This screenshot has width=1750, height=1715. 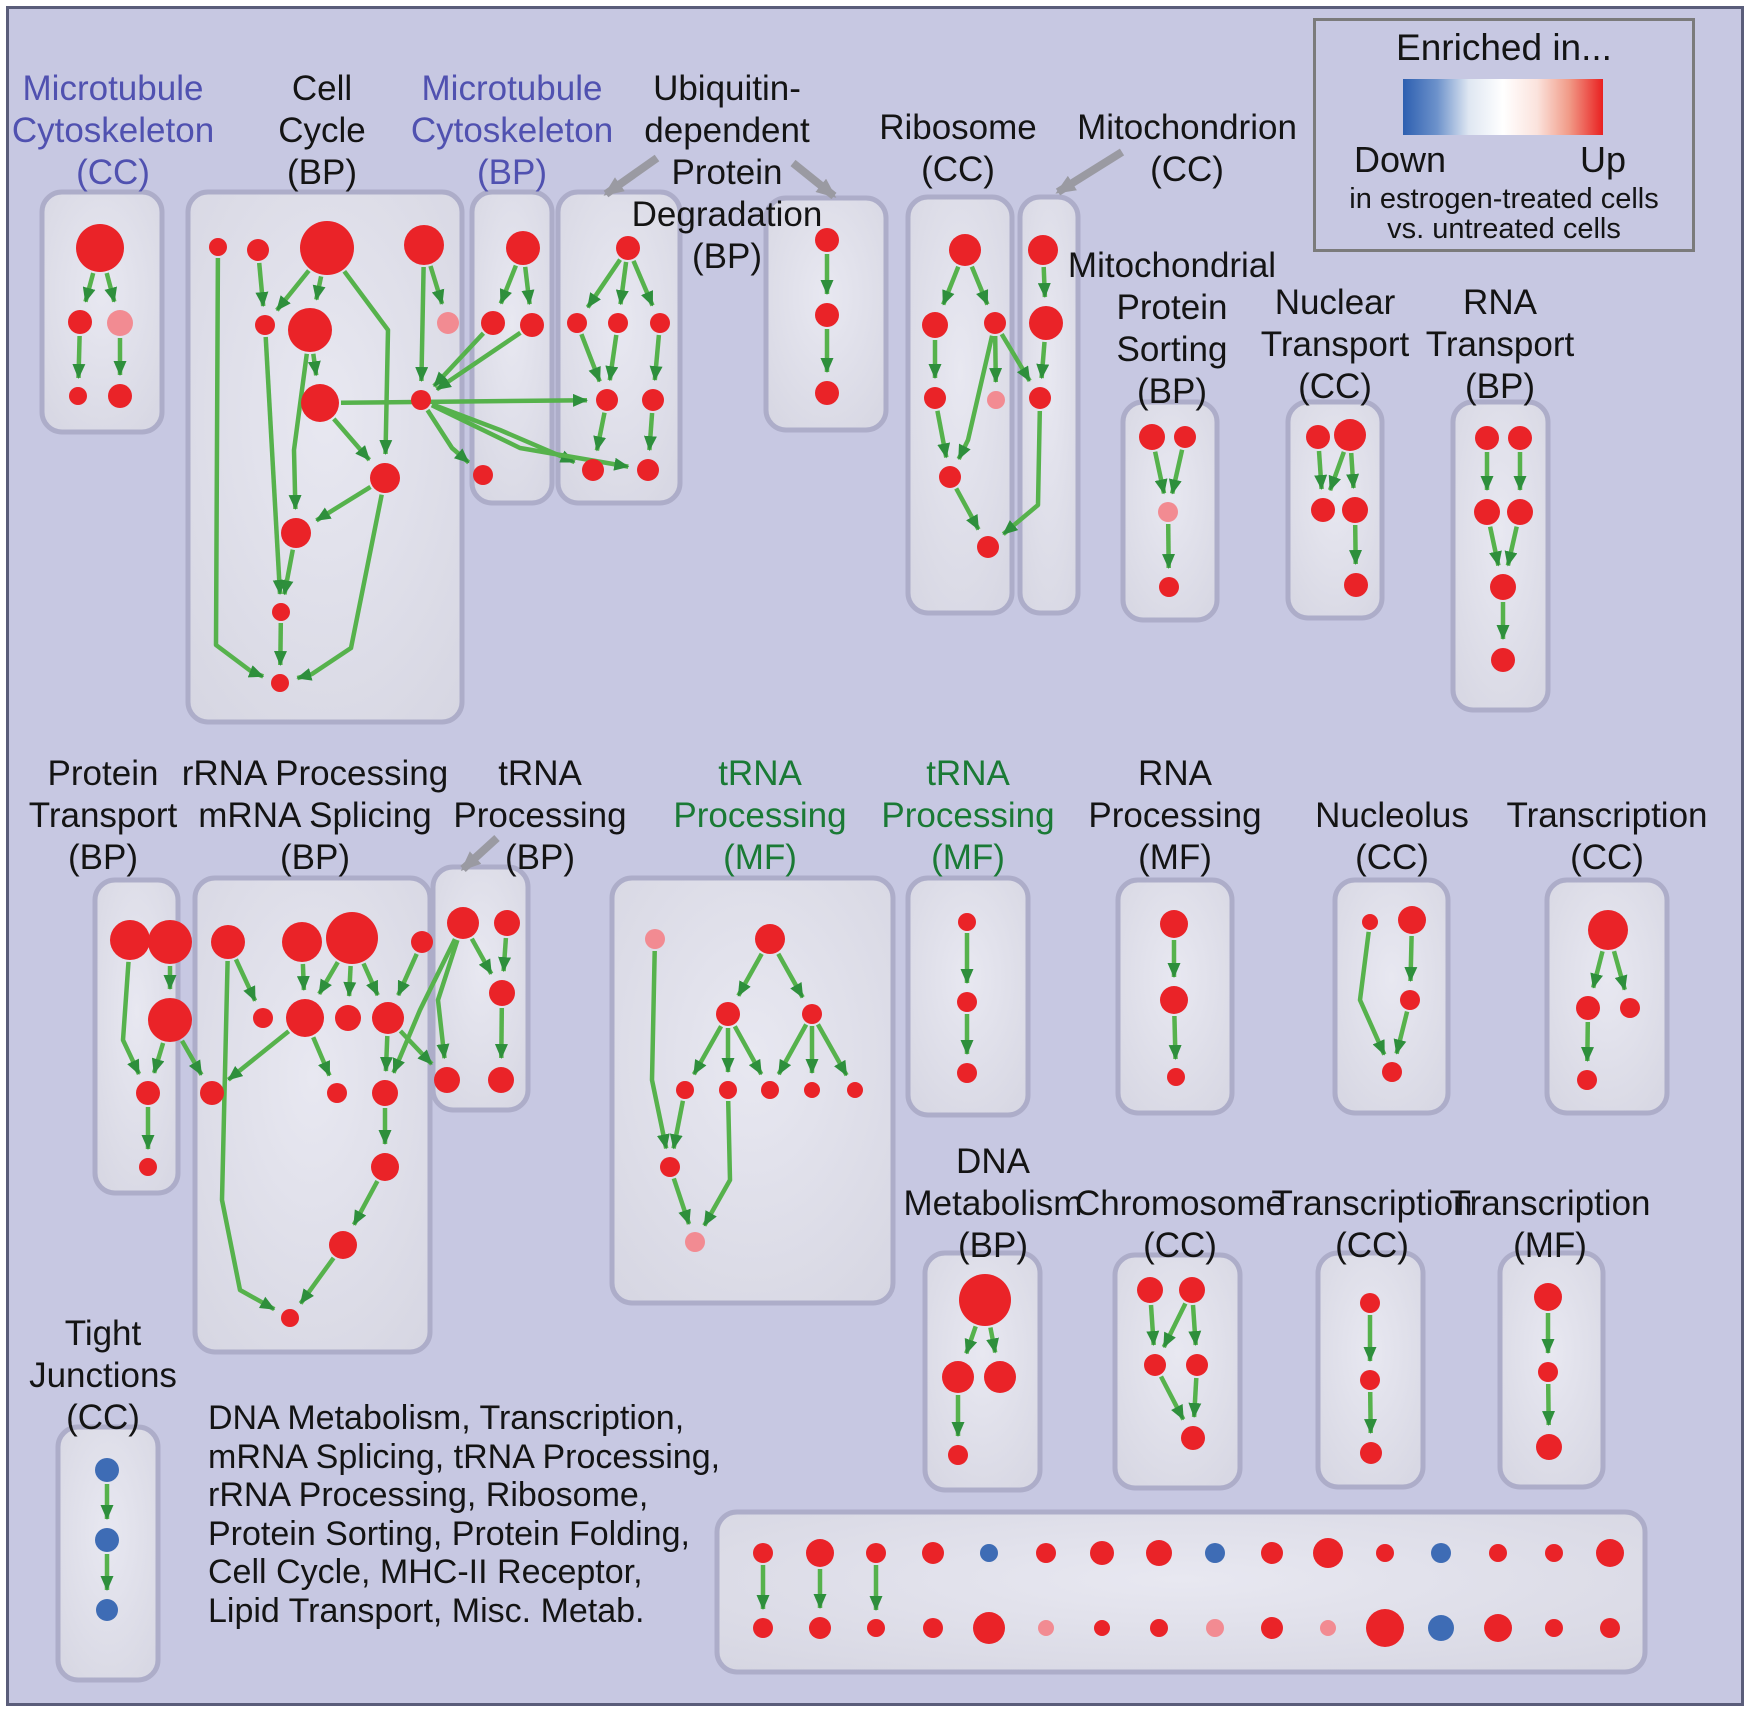 I want to click on go-term-node-L13, so click(x=343, y=1245).